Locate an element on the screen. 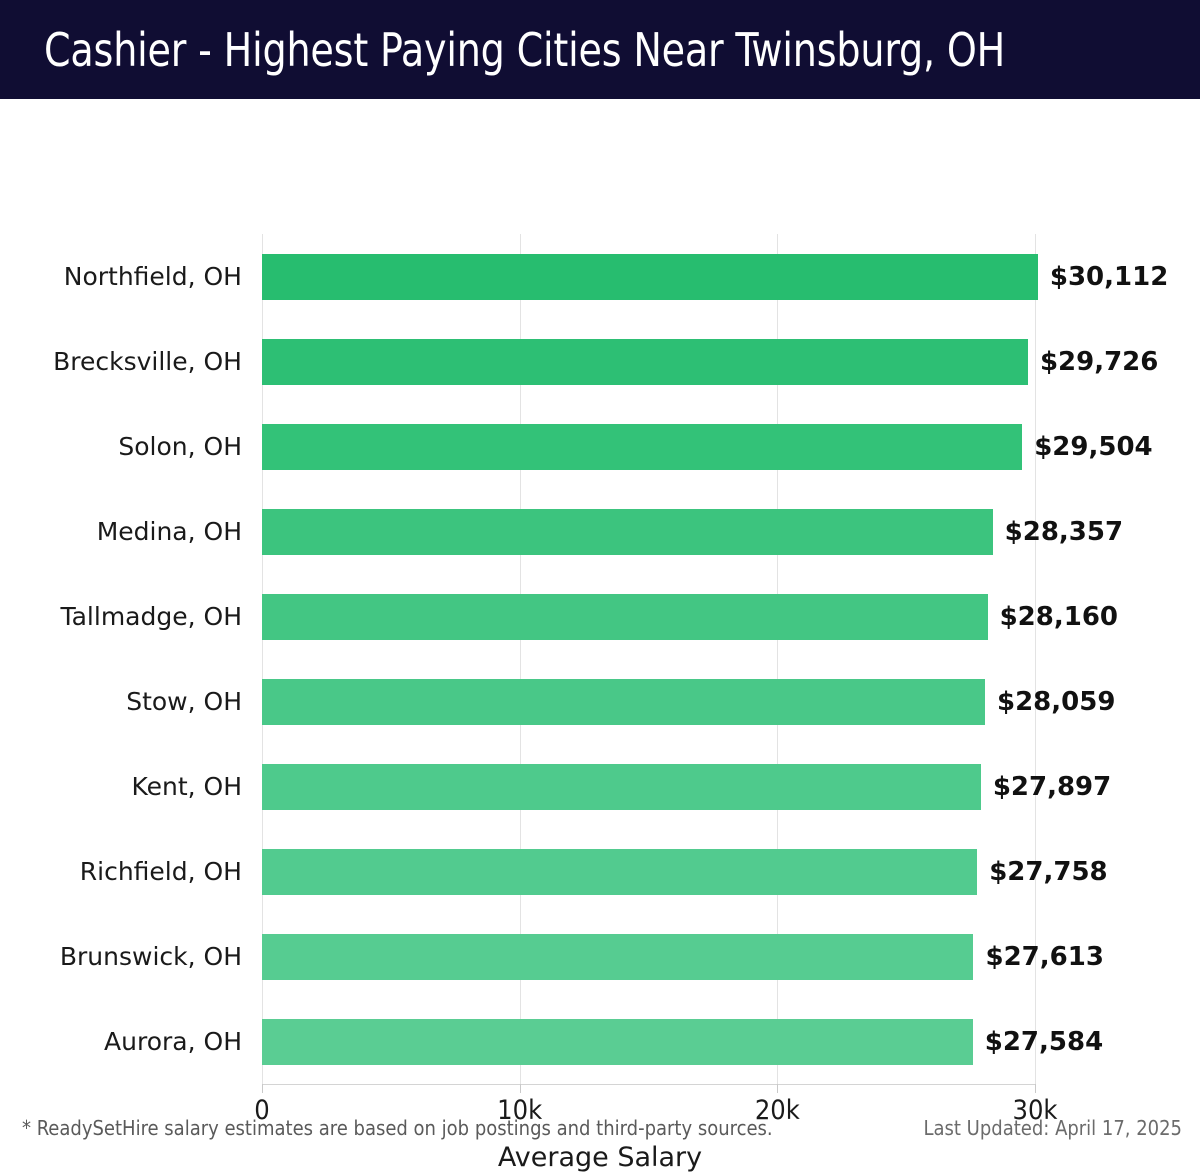  category-label: Northfield, OH is located at coordinates (152, 276).